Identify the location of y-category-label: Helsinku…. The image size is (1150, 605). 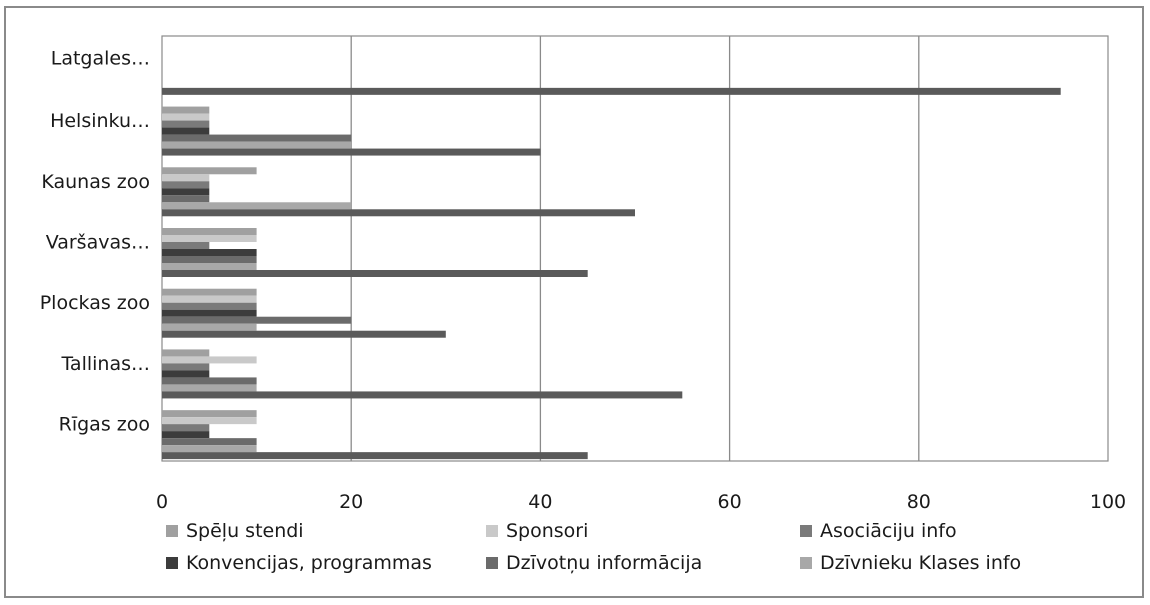
(100, 121).